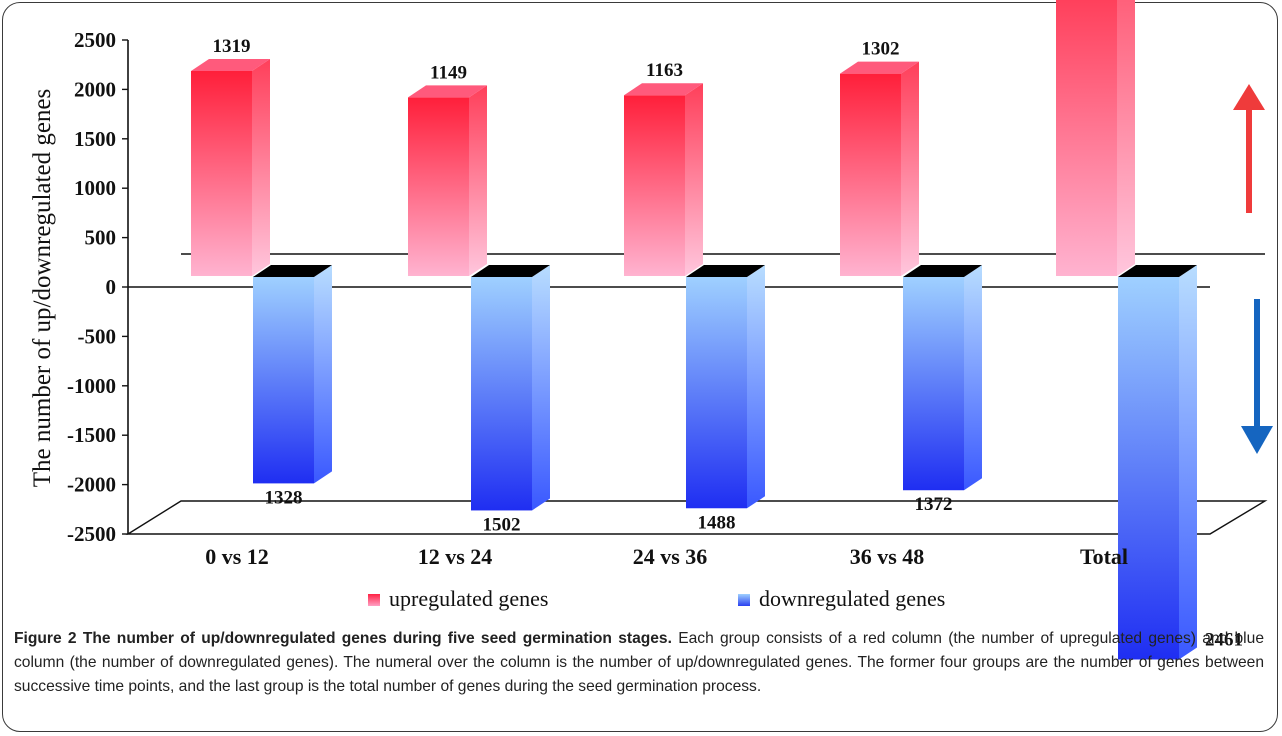 The height and width of the screenshot is (736, 1282). What do you see at coordinates (656, 598) in the screenshot?
I see `legend: upregulated genes downregulated genes` at bounding box center [656, 598].